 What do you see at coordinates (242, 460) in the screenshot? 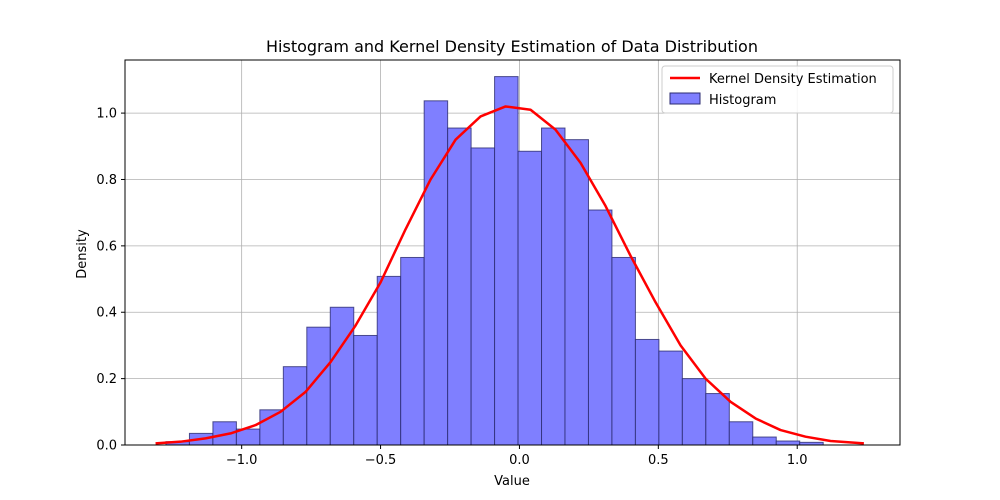
I see `x-tick-label: −1.0` at bounding box center [242, 460].